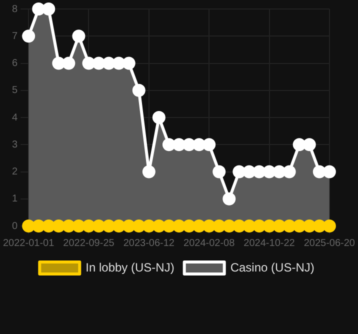 Image resolution: width=358 pixels, height=334 pixels. I want to click on y-tick-label: 7, so click(15, 36).